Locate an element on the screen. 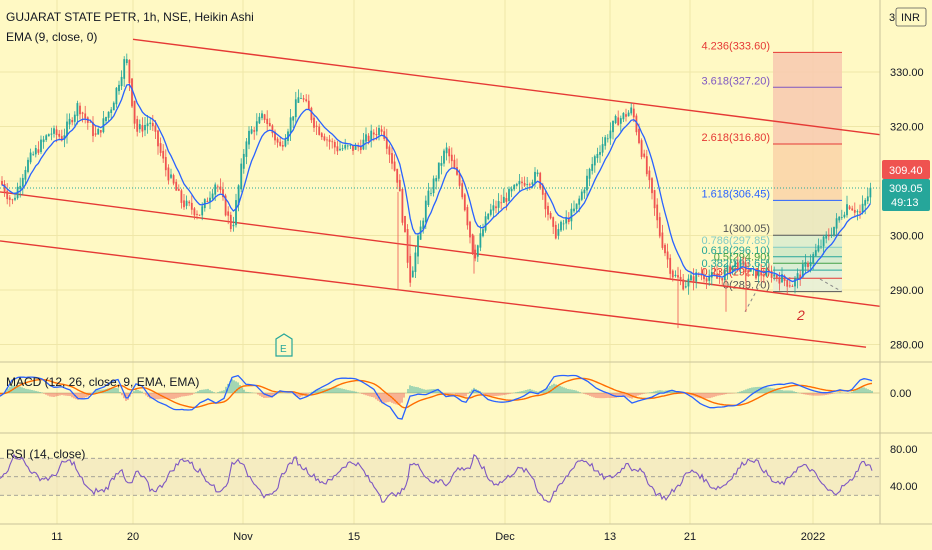 Image resolution: width=932 pixels, height=550 pixels. time-axis-label: 15 is located at coordinates (354, 537).